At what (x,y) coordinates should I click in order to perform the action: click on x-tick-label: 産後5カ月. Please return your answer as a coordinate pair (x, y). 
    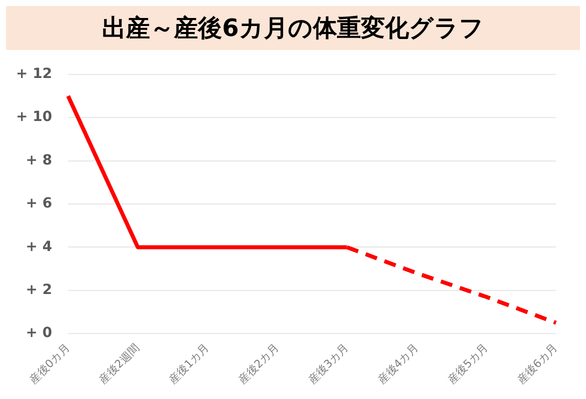
    Looking at the image, I should click on (467, 363).